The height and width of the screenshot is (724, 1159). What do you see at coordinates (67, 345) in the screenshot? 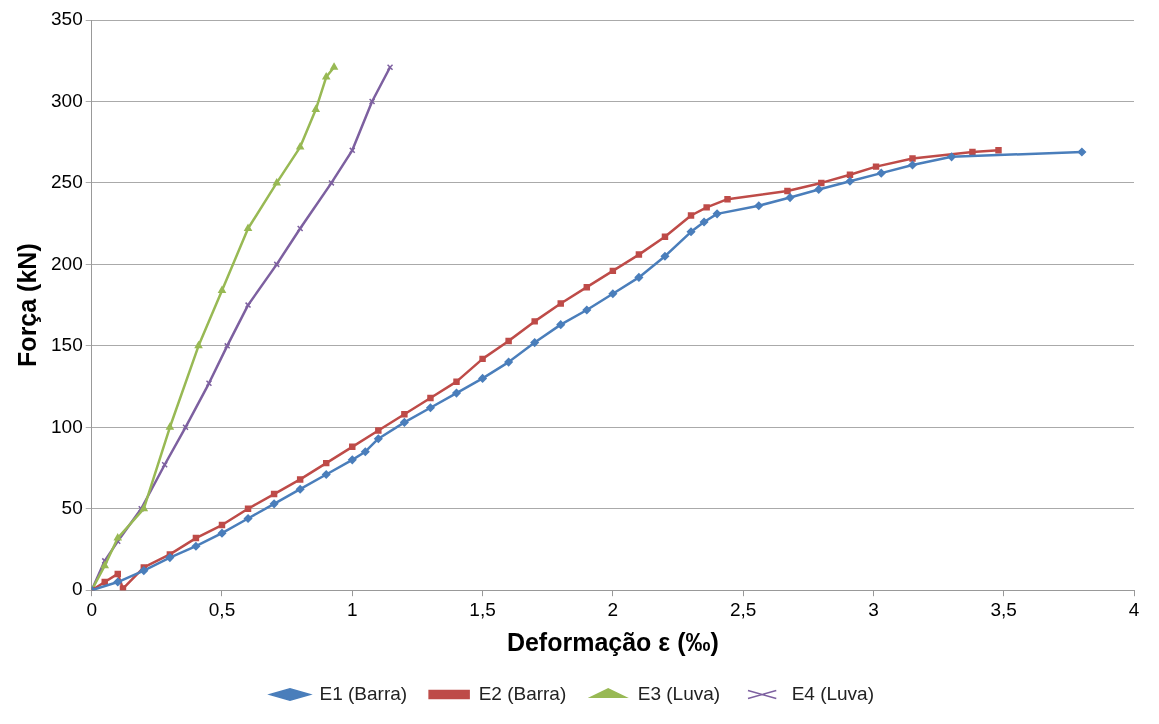
I see `y-tick-label: 150` at bounding box center [67, 345].